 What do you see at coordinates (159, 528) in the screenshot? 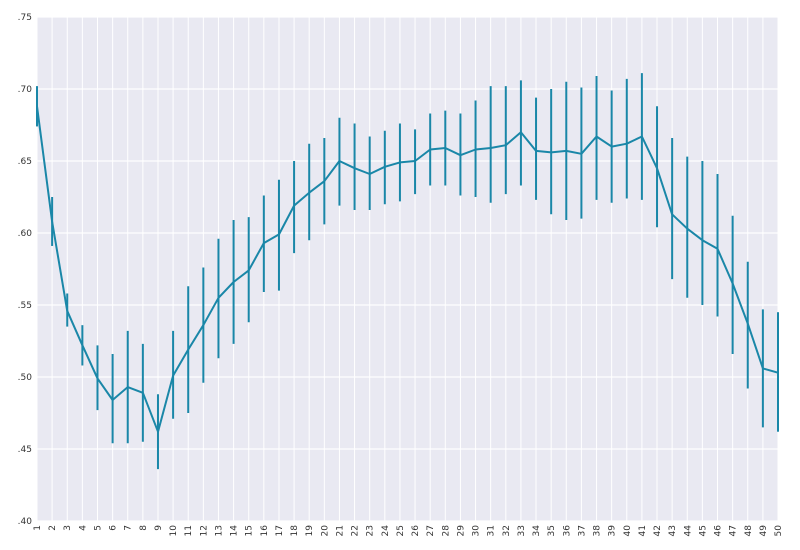
I see `x-tick-label: 9` at bounding box center [159, 528].